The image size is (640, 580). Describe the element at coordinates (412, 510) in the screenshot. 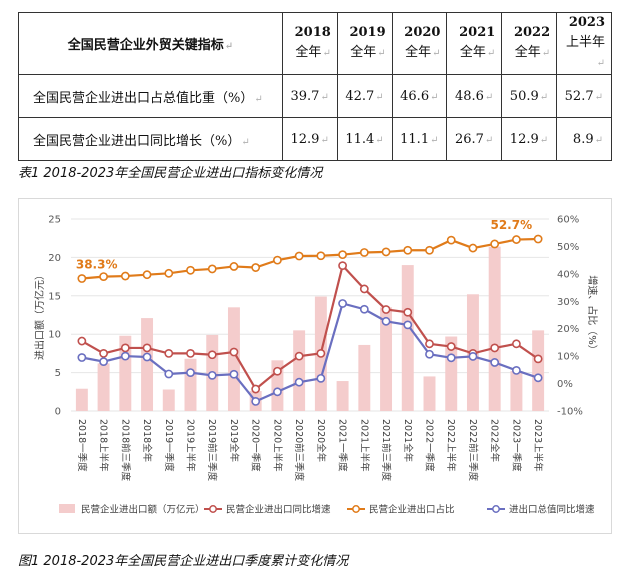

I see `legend-label: 民营企业进出口占比` at that location.